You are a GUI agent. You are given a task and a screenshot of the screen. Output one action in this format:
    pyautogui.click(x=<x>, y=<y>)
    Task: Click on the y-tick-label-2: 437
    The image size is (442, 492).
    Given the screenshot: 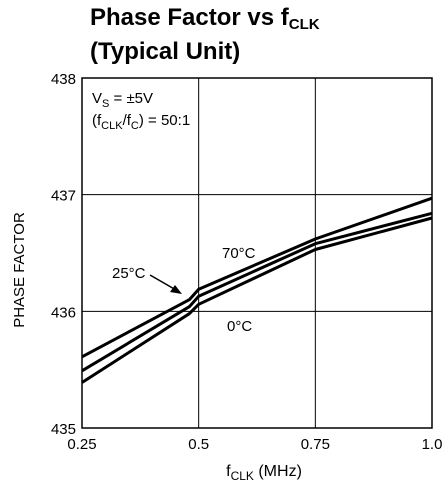 What is the action you would take?
    pyautogui.click(x=63, y=196)
    